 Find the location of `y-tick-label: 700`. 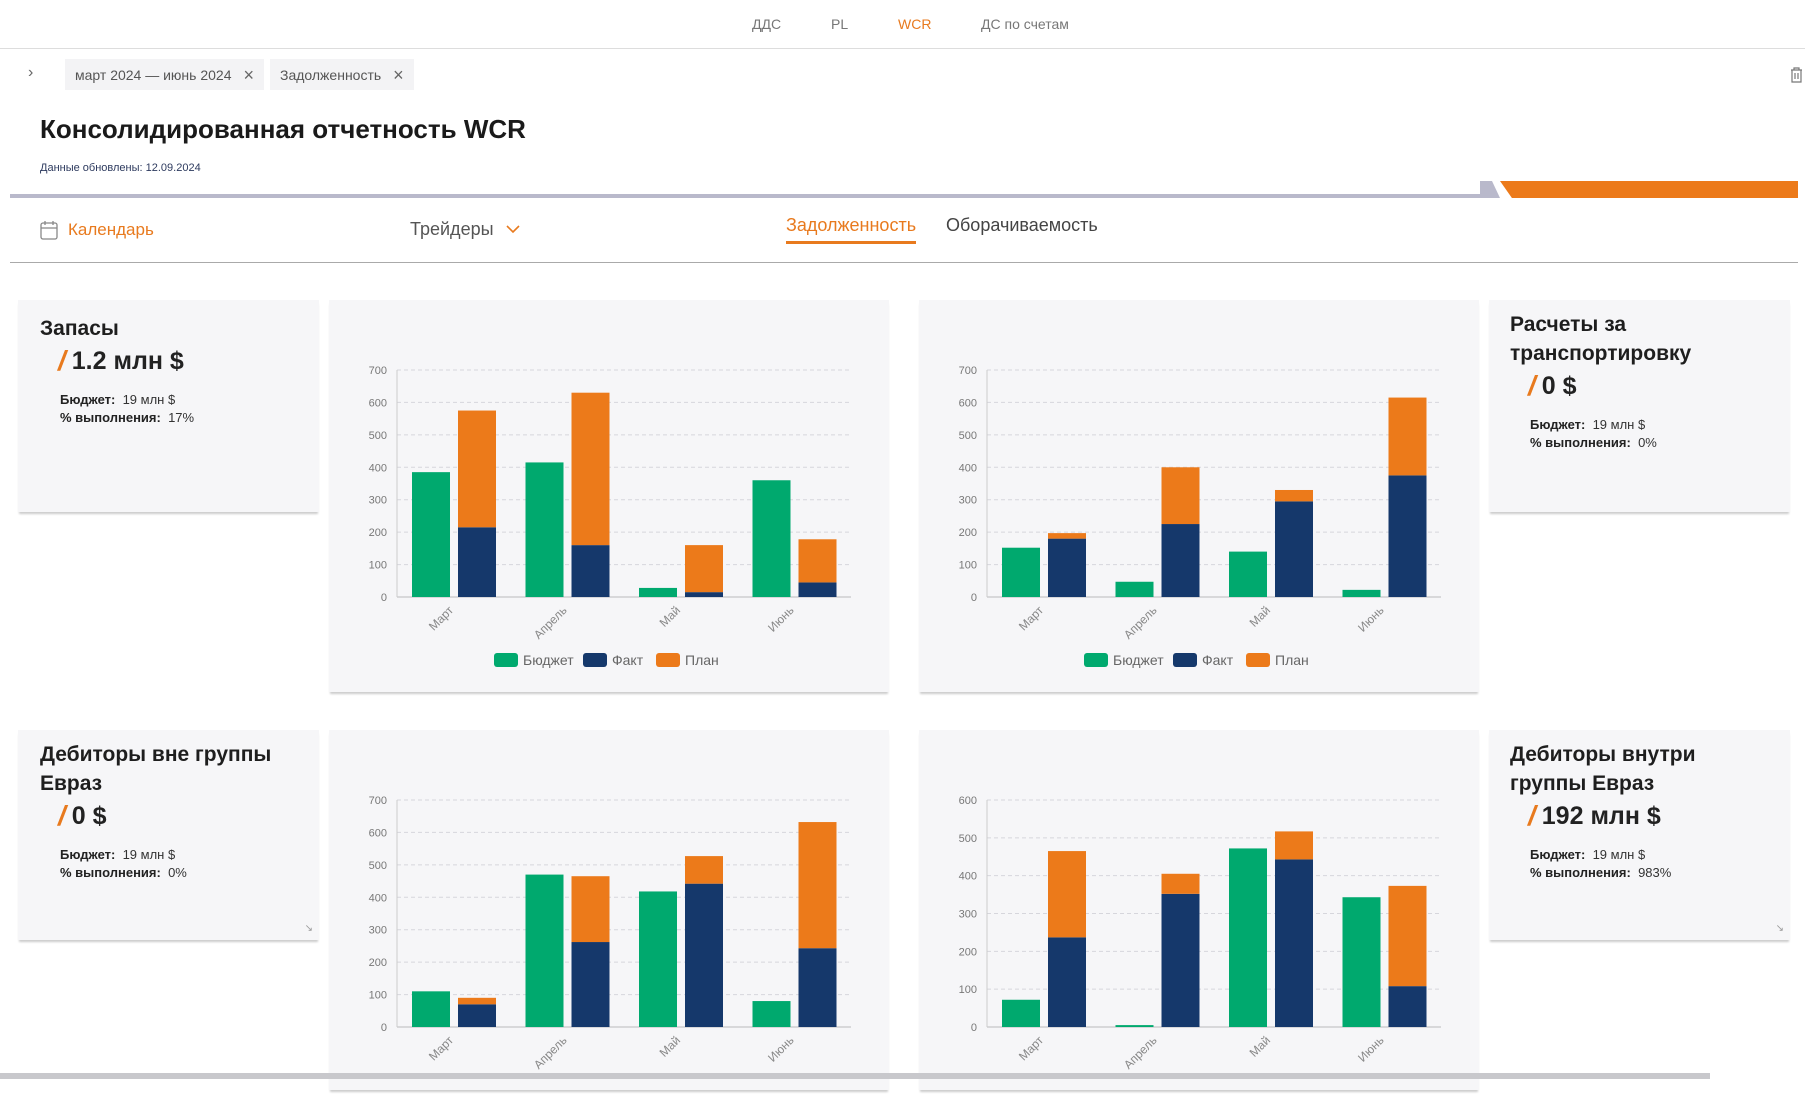

y-tick-label: 700 is located at coordinates (968, 371).